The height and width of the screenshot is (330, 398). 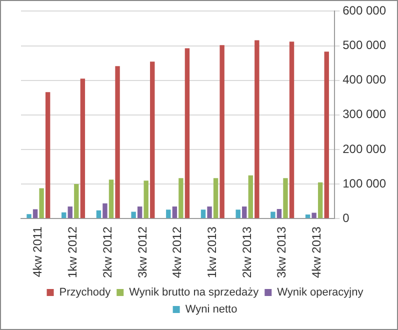 What do you see at coordinates (142, 252) in the screenshot?
I see `x-tick-label: 3kw 2012` at bounding box center [142, 252].